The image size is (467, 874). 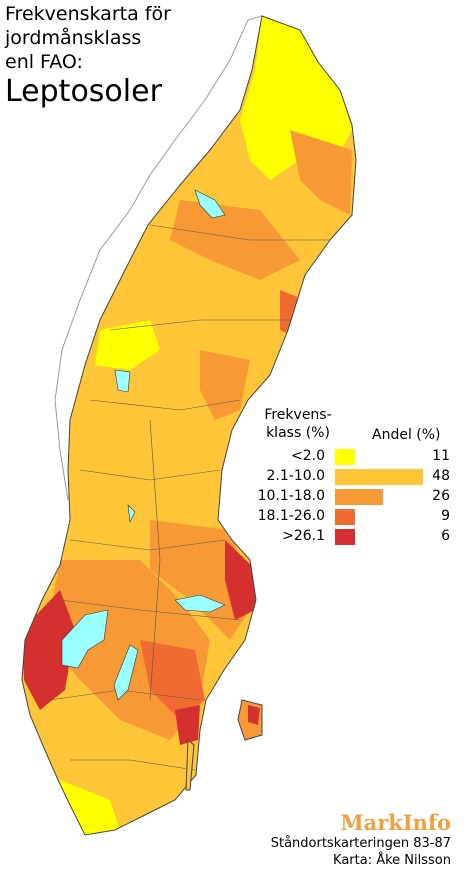 I want to click on lake-vanern, so click(x=85, y=639).